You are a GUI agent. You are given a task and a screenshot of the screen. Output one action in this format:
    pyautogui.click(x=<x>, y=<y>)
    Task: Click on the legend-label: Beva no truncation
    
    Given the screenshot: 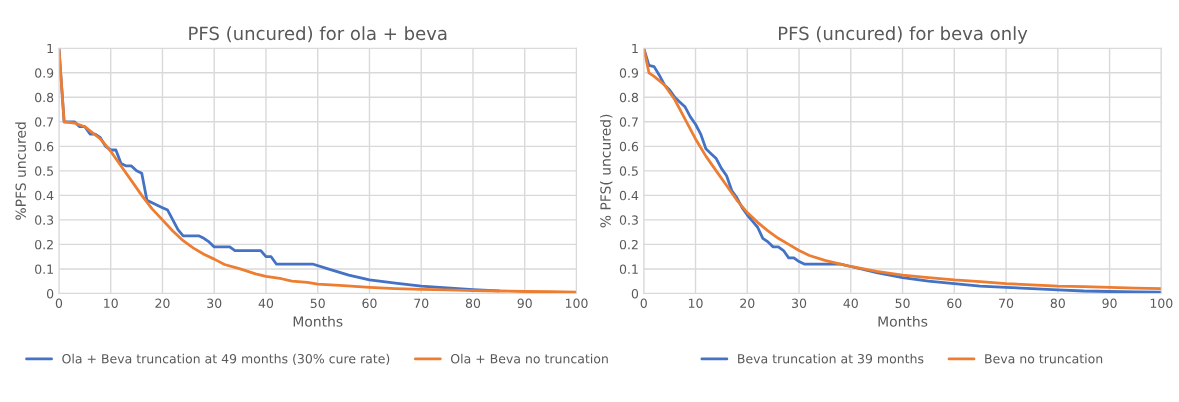 What is the action you would take?
    pyautogui.click(x=1044, y=358)
    